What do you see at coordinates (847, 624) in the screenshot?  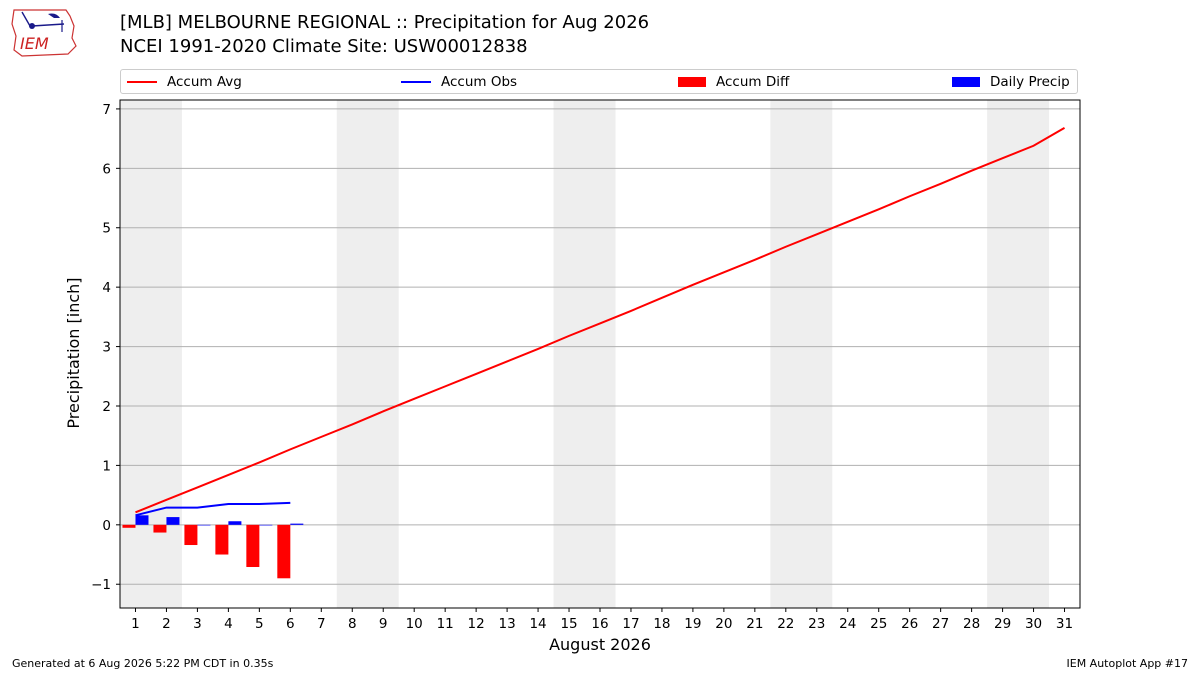 I see `x-tick-label: 24` at bounding box center [847, 624].